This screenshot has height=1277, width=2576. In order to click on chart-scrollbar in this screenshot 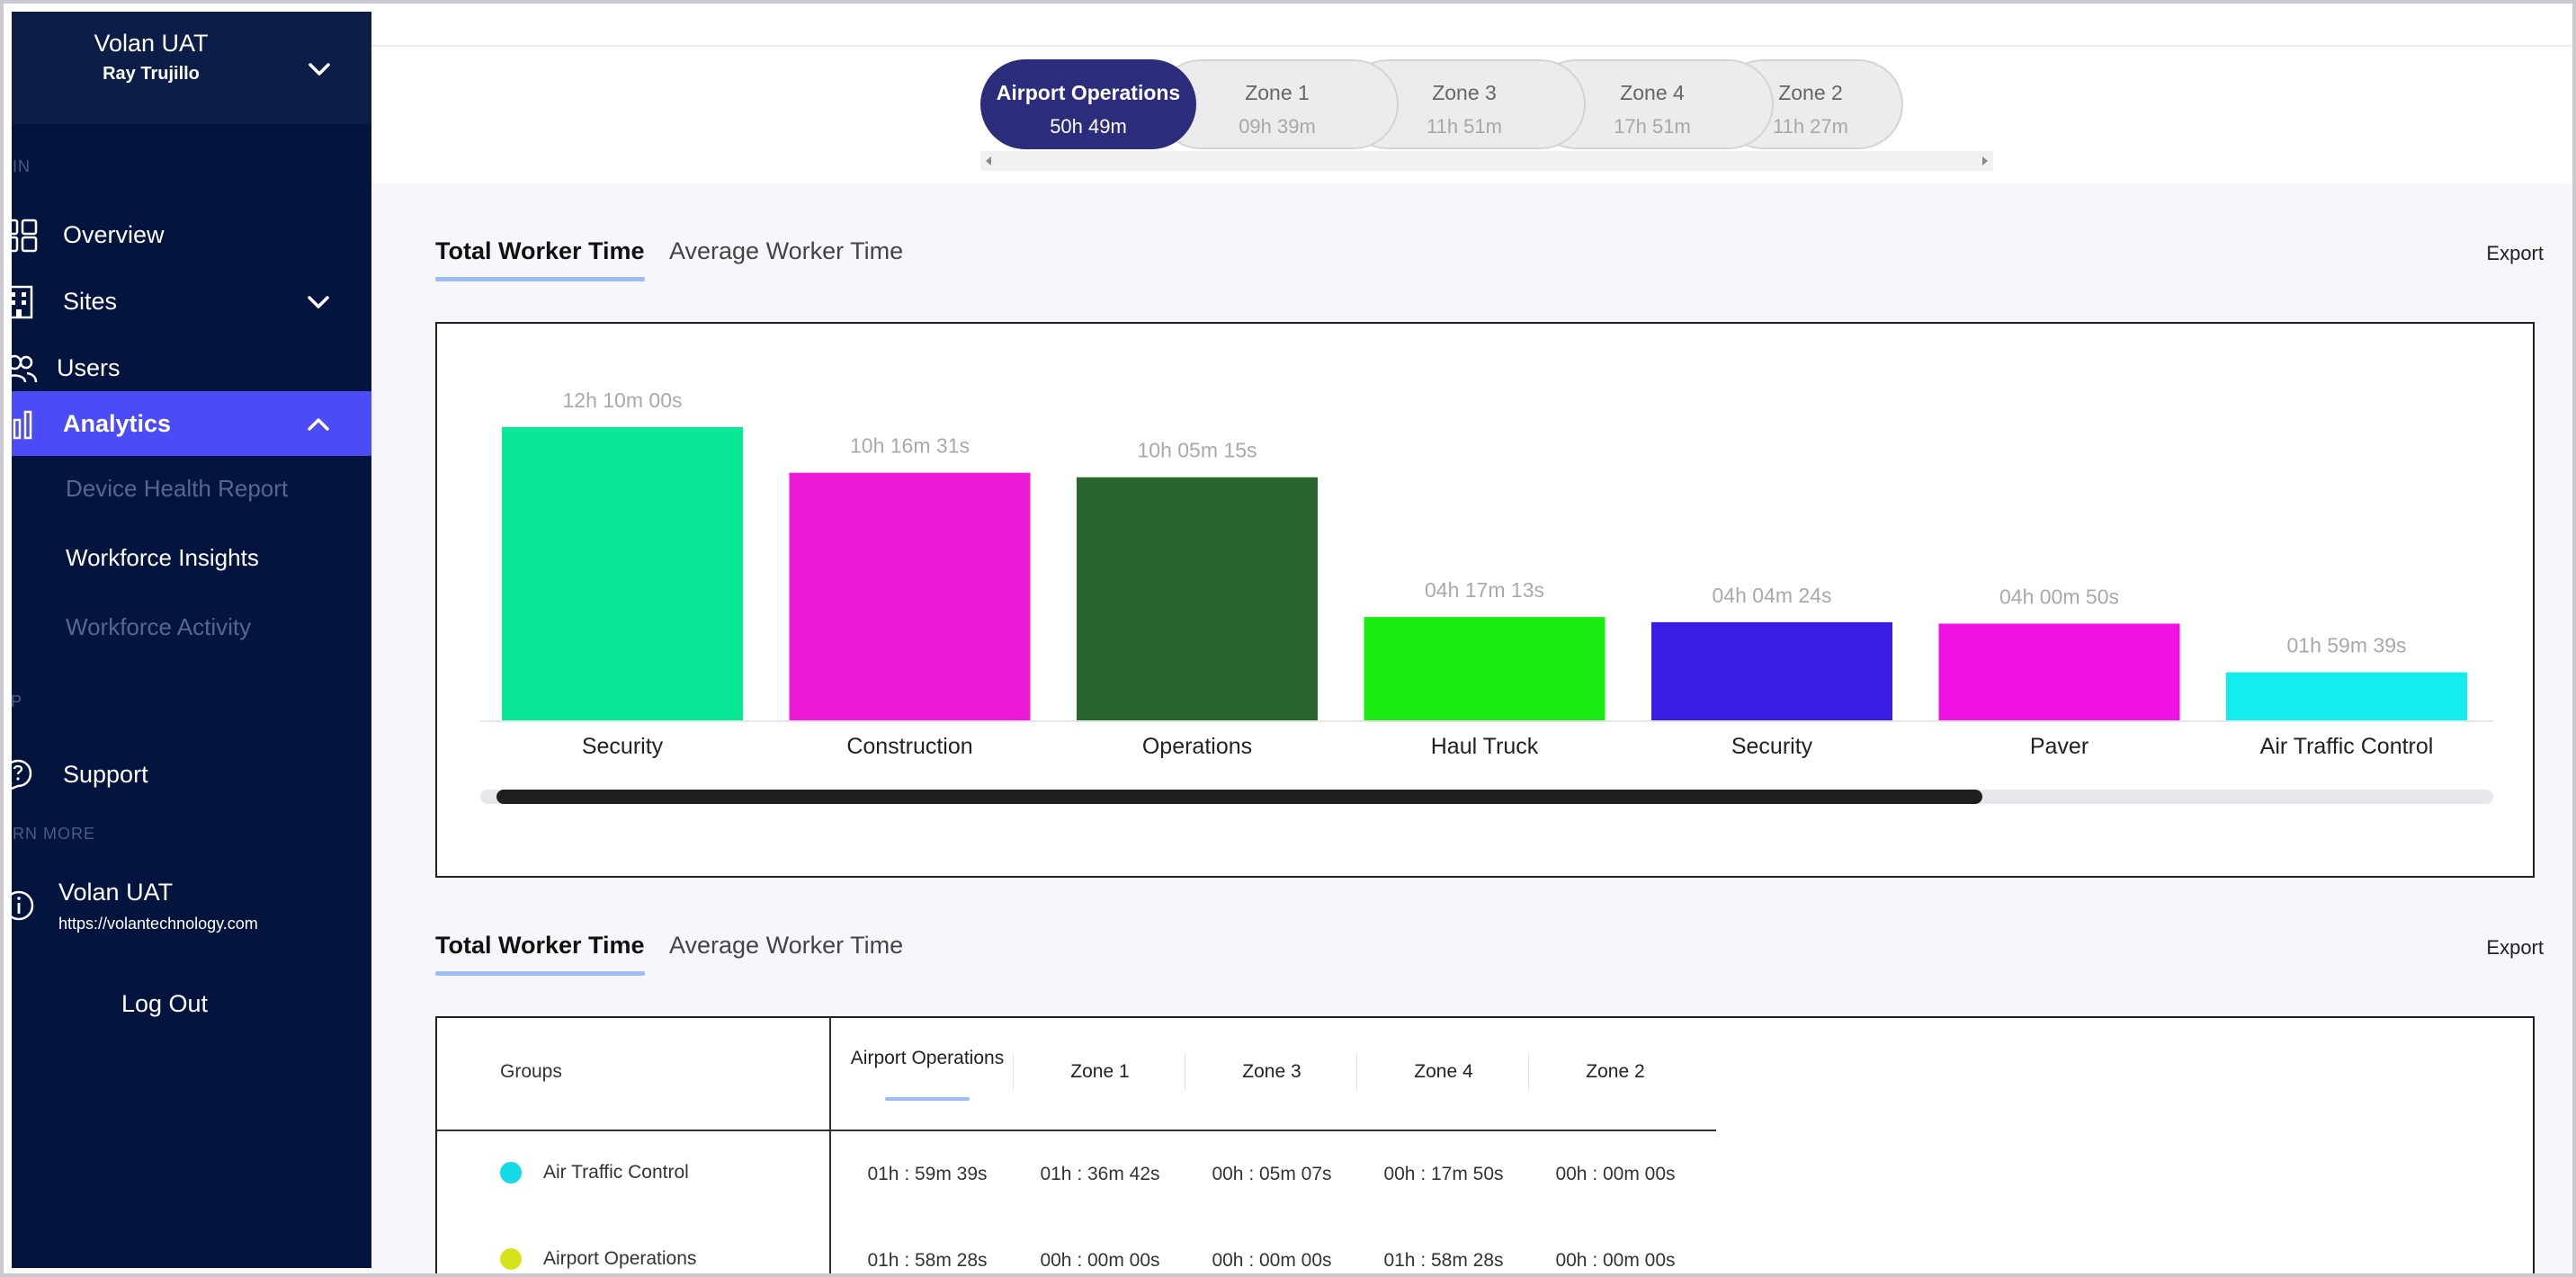, I will do `click(1486, 797)`.